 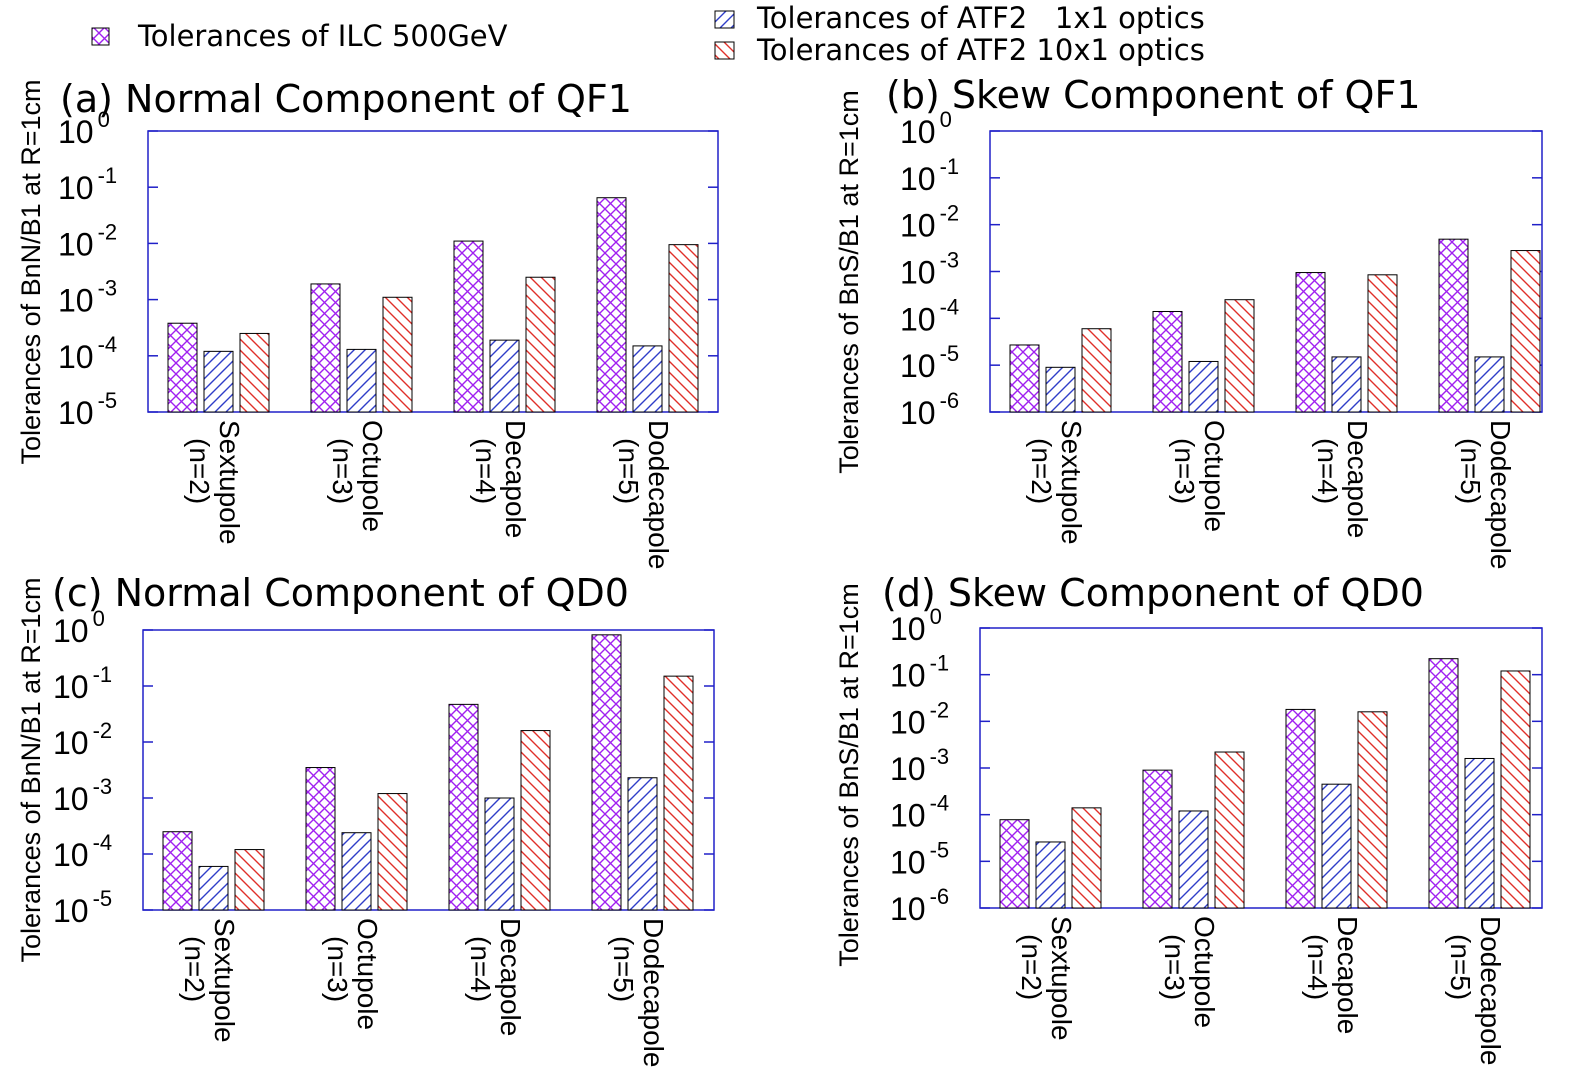 I want to click on y-tick-6: 10 -6, so click(x=1221, y=409).